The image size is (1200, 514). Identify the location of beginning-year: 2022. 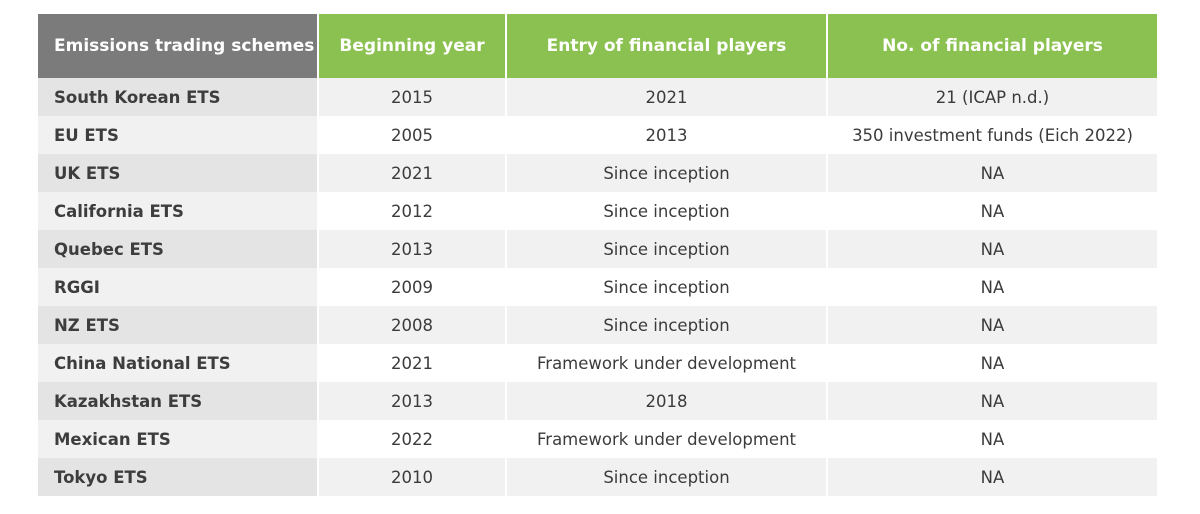
(412, 439).